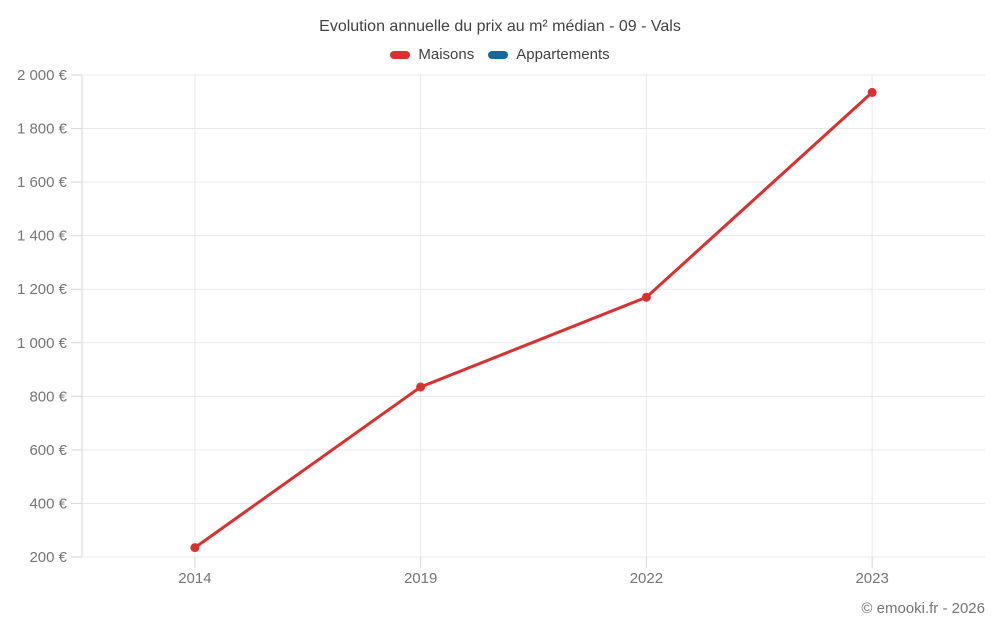 The height and width of the screenshot is (625, 1000). Describe the element at coordinates (42, 129) in the screenshot. I see `y-axis-tick-label: 1 800 €` at that location.